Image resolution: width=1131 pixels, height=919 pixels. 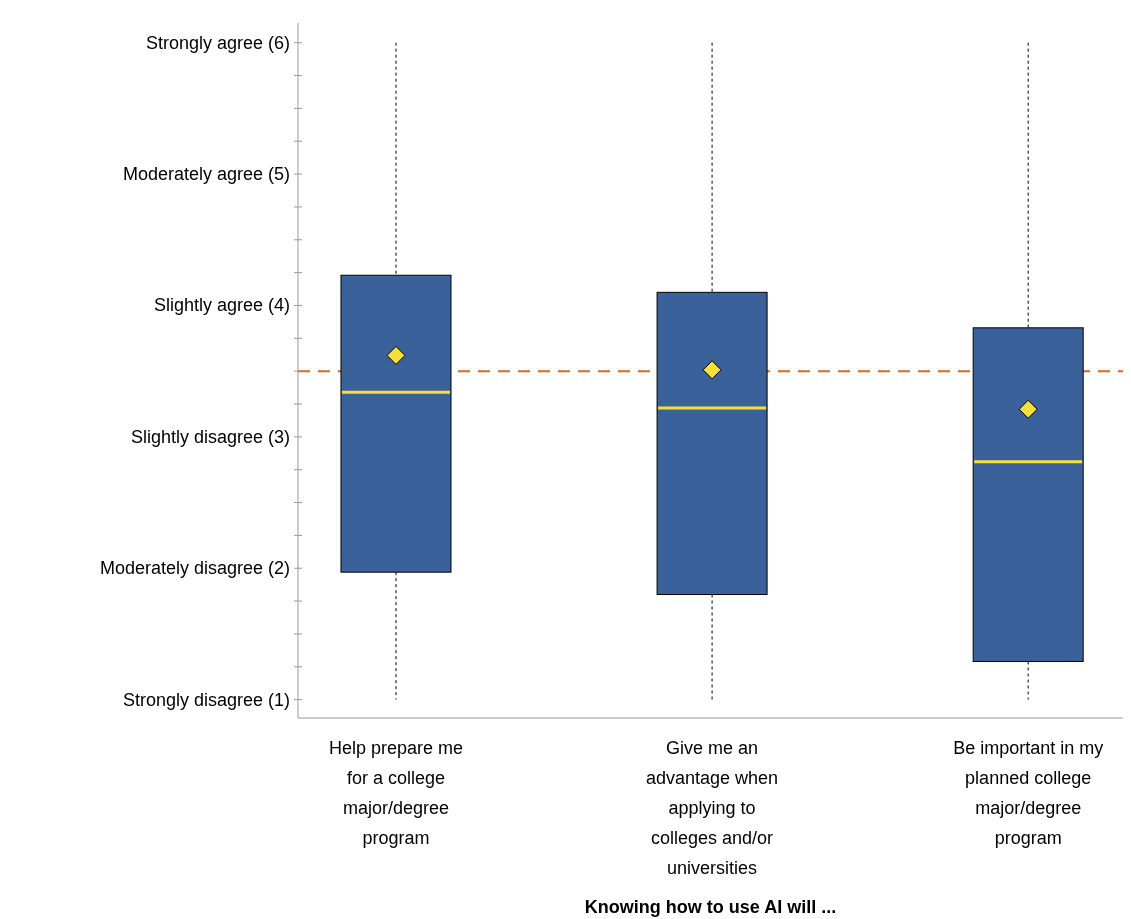 What do you see at coordinates (210, 436) in the screenshot?
I see `y-tick-label: Slightly disagree (3)` at bounding box center [210, 436].